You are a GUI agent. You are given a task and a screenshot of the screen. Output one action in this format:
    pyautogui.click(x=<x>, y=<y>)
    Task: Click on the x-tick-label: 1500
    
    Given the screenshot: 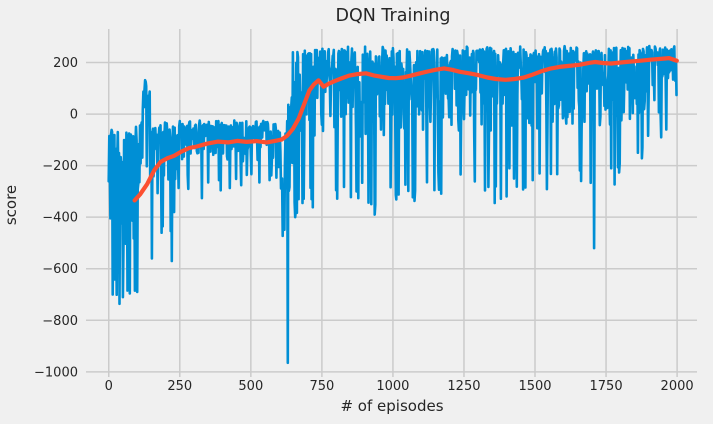 What is the action you would take?
    pyautogui.click(x=534, y=386)
    